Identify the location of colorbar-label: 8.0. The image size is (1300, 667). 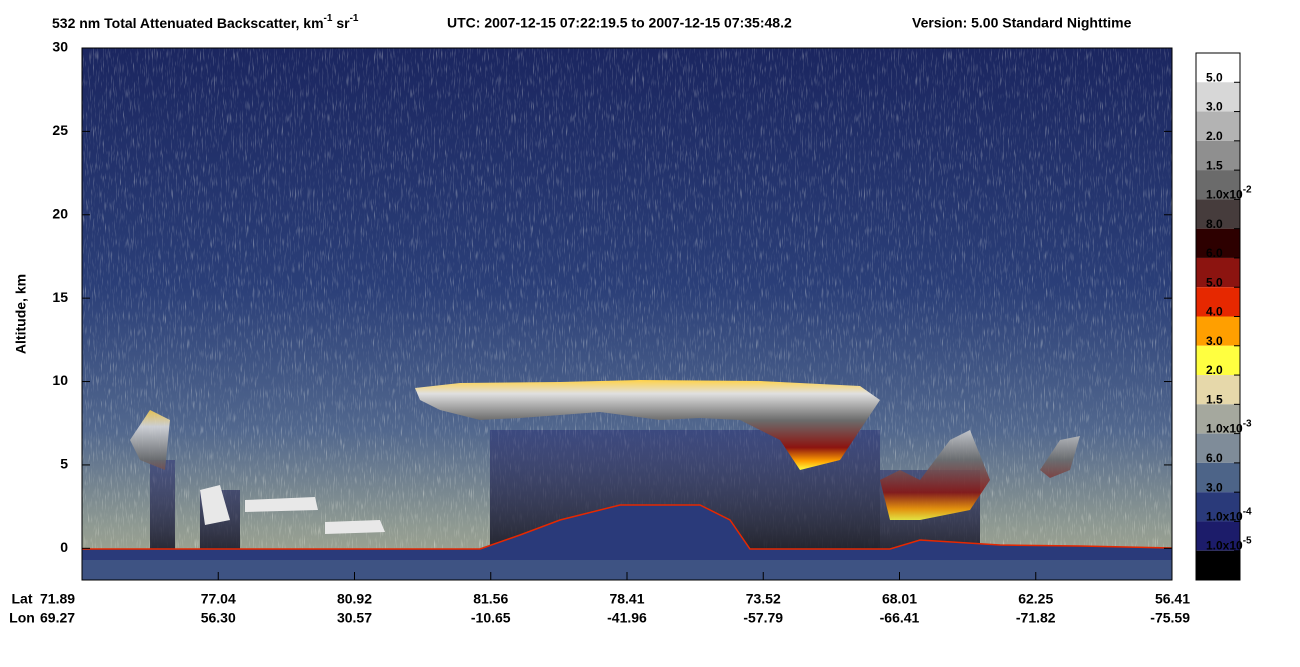
(1214, 224).